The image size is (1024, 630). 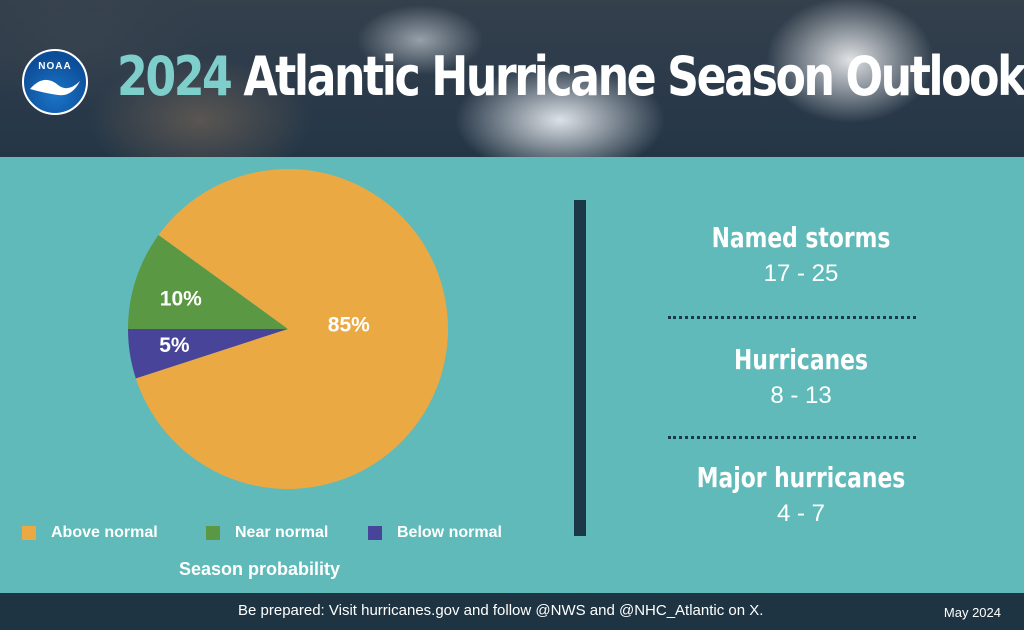 What do you see at coordinates (174, 345) in the screenshot?
I see `pie-label-below-normal: 5%` at bounding box center [174, 345].